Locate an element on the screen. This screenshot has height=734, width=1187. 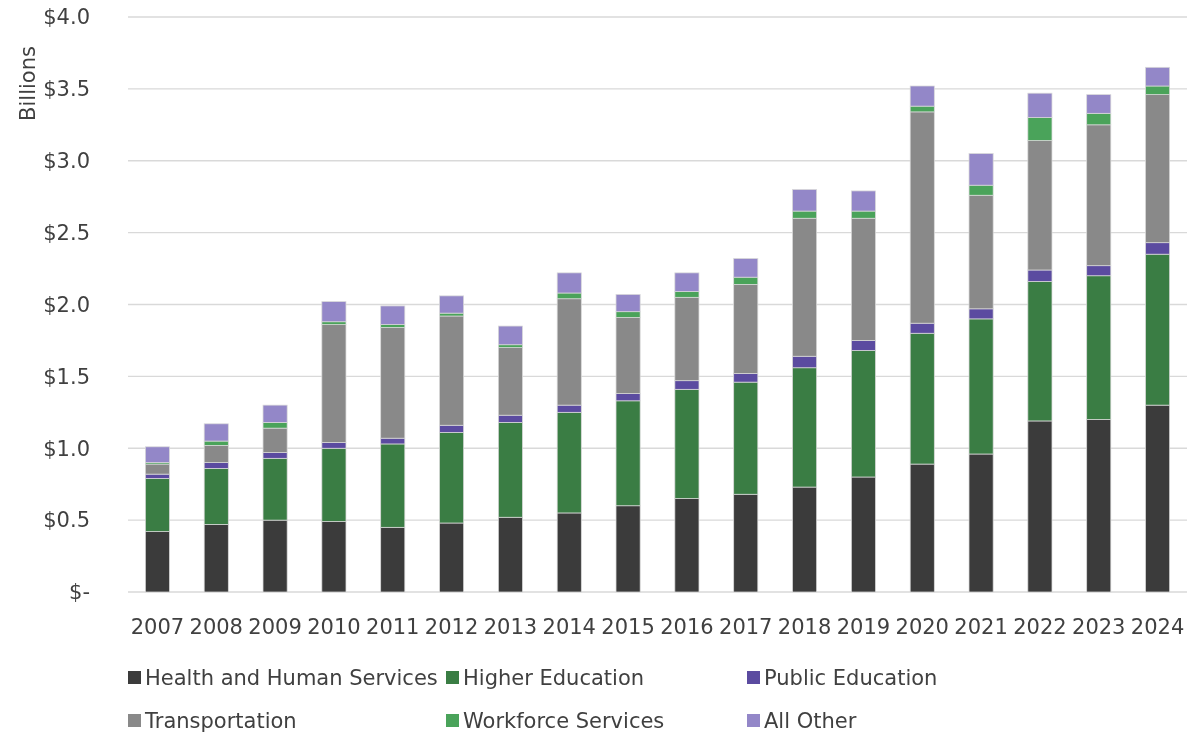
y-axis-title: Billions is located at coordinates (28, 83).